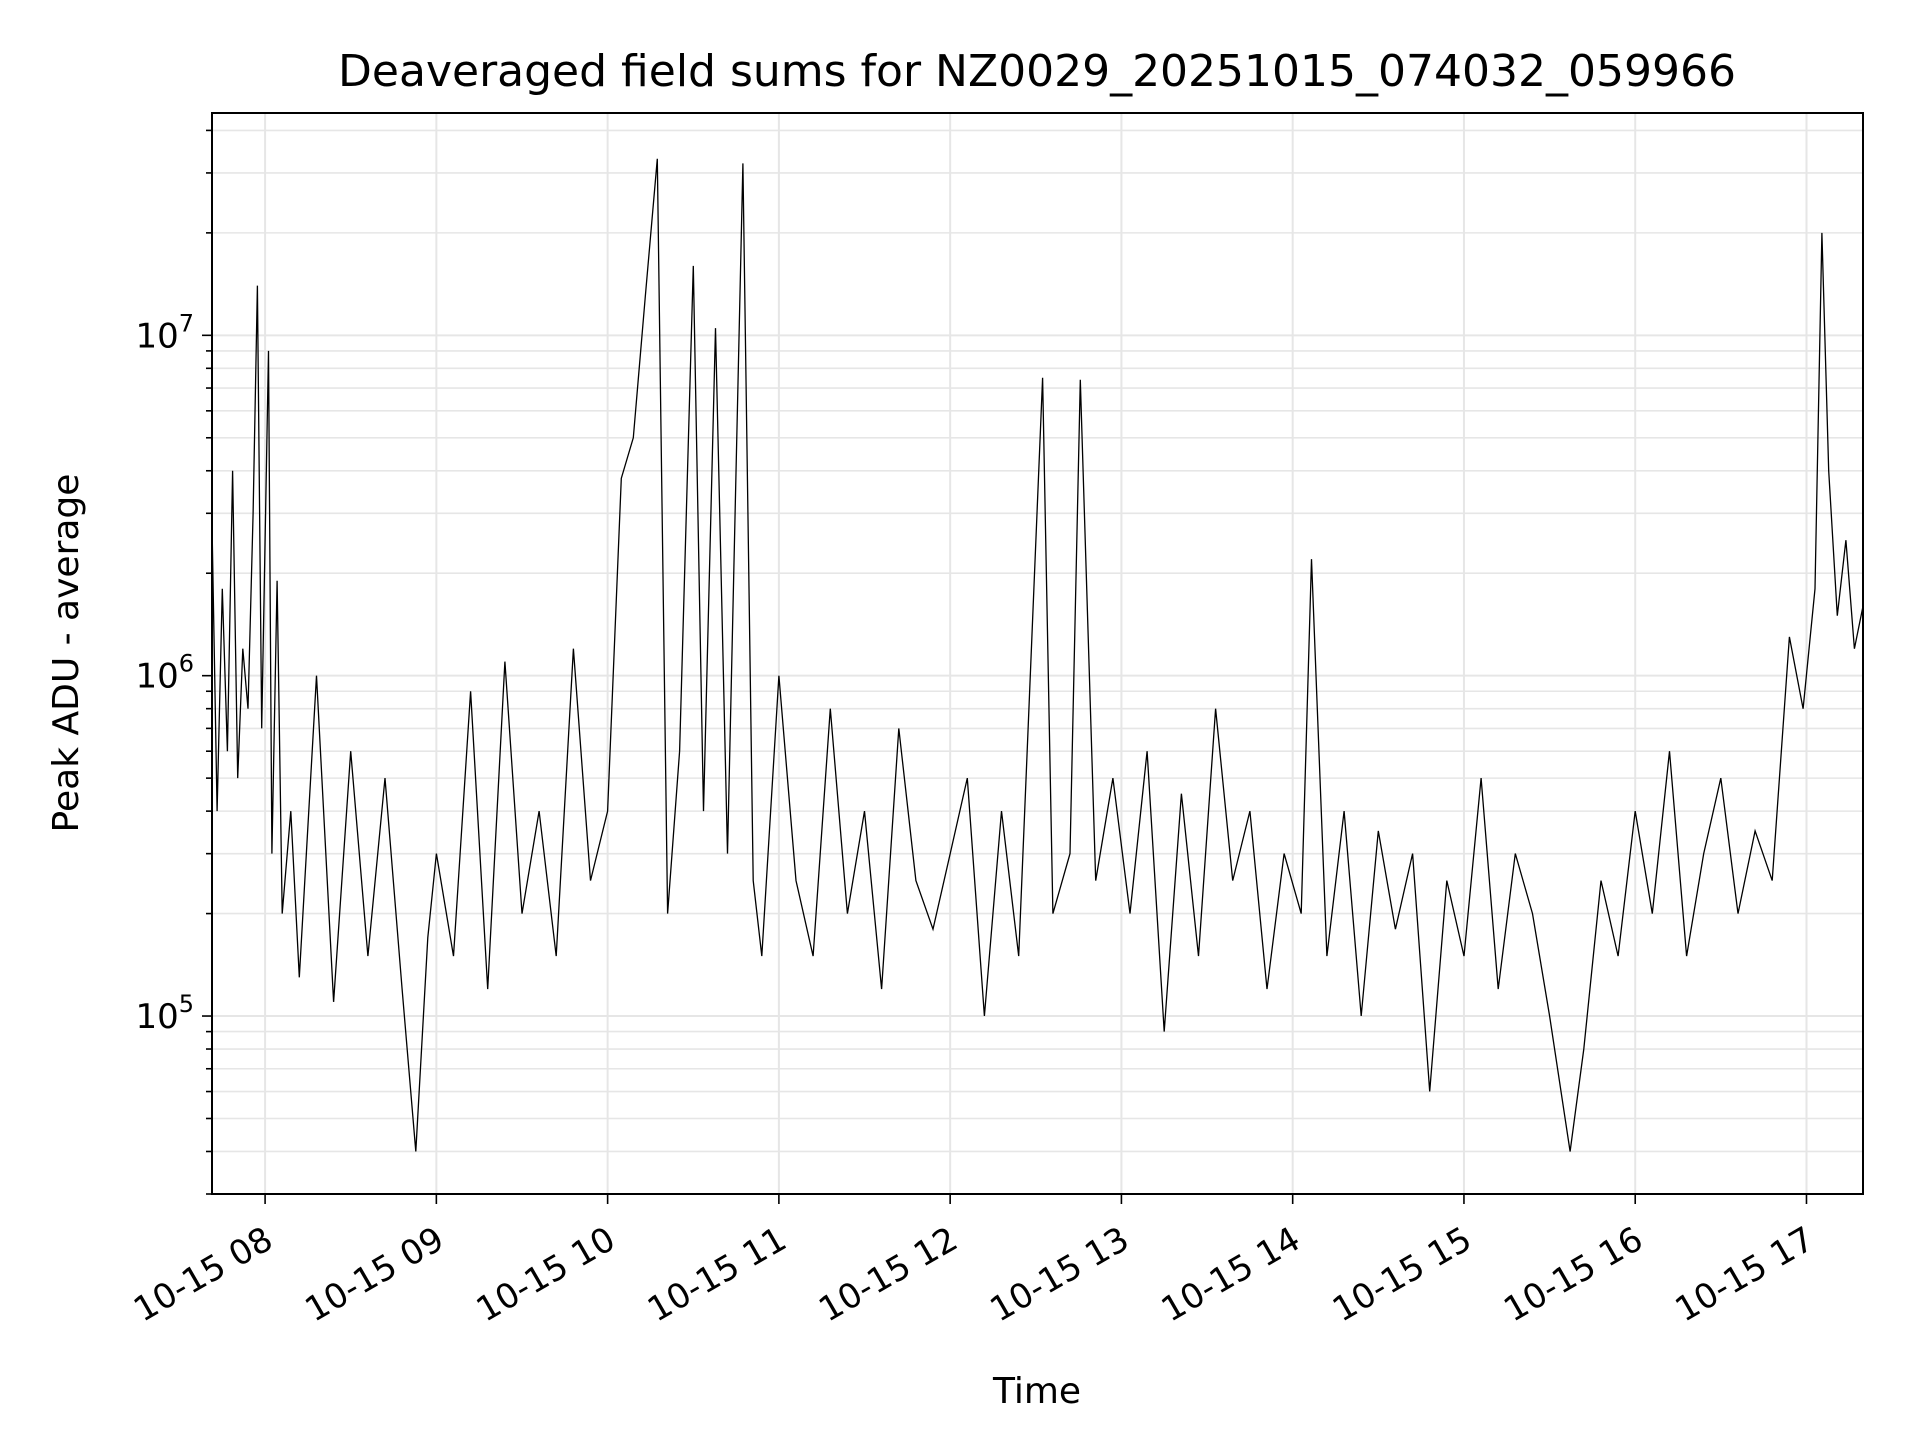 The image size is (1920, 1440). I want to click on y-tick-label: 10⁶, so click(164, 673).